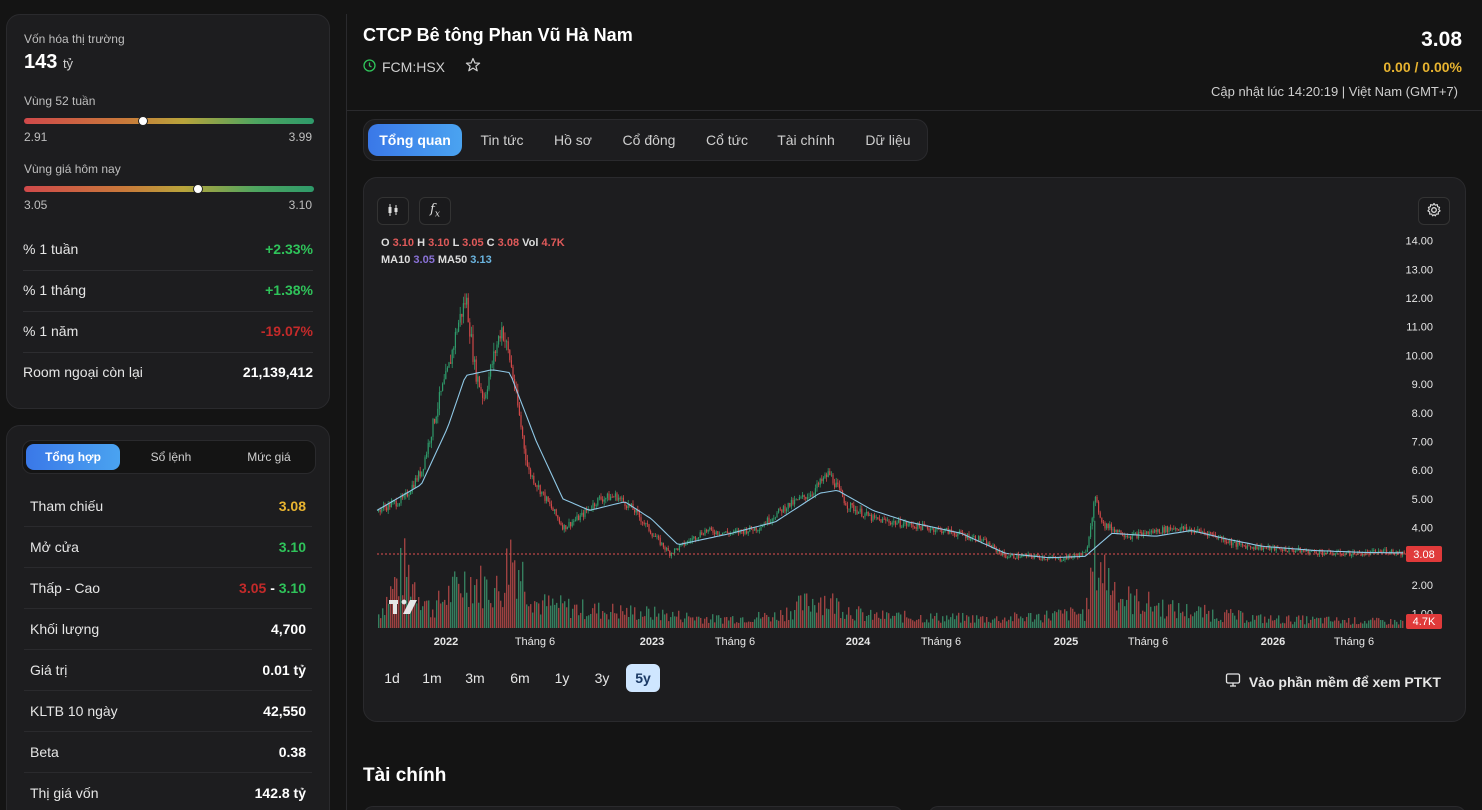 Image resolution: width=1482 pixels, height=810 pixels. What do you see at coordinates (562, 678) in the screenshot?
I see `period-1y: 1y` at bounding box center [562, 678].